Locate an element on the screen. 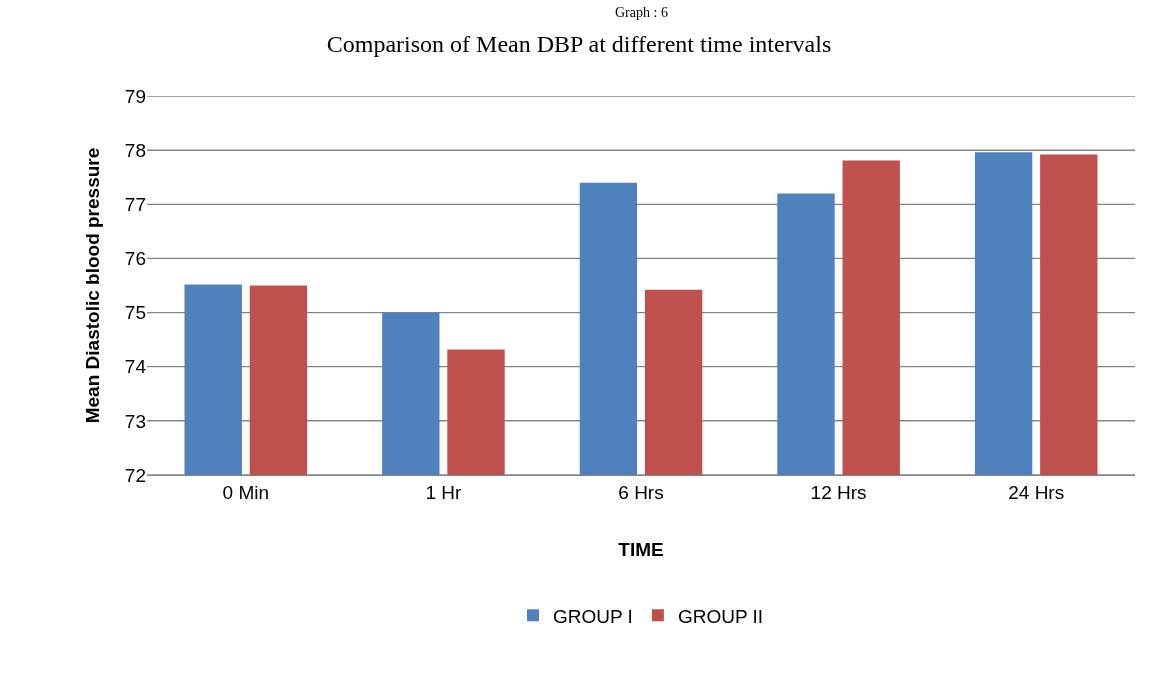  legend-label: GROUP II is located at coordinates (720, 616).